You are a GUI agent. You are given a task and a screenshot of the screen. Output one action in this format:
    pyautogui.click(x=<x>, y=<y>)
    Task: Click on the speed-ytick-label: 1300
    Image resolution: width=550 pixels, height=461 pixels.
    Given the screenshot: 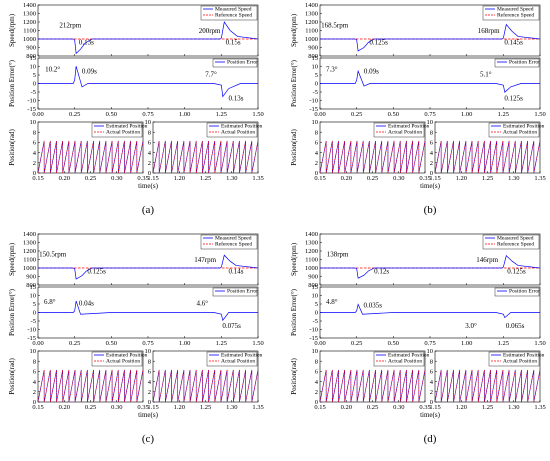 What is the action you would take?
    pyautogui.click(x=29, y=243)
    